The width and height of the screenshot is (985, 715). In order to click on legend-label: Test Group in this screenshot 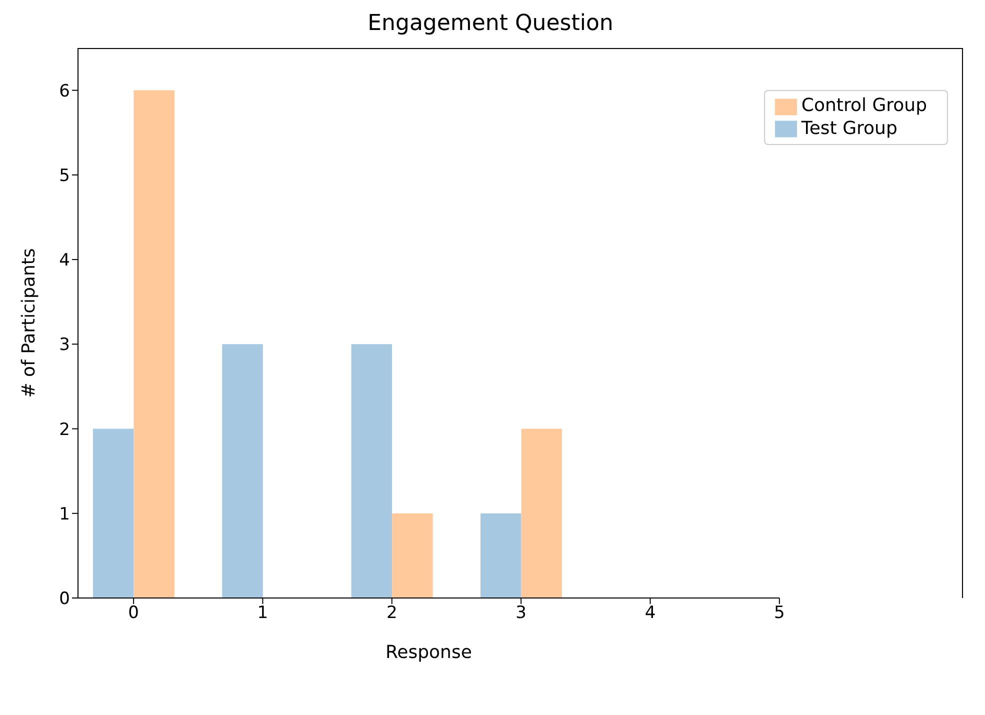, I will do `click(849, 128)`.